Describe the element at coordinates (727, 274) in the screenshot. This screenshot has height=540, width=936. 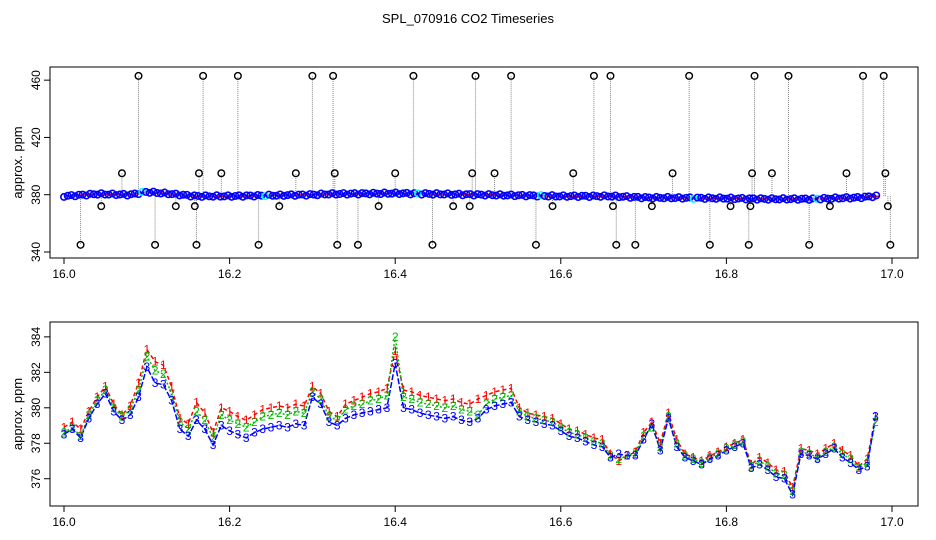
I see `x-tick-label: 16.8` at that location.